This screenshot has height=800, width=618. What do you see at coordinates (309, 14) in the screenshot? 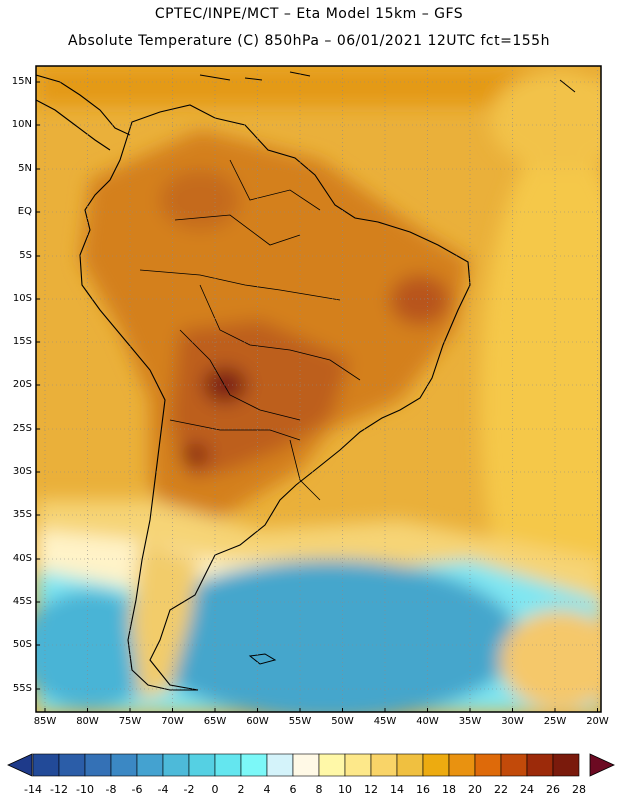
I see `chart-title-line1: CPTEC/INPE/MCT – Eta Model 15km – GFS` at bounding box center [309, 14].